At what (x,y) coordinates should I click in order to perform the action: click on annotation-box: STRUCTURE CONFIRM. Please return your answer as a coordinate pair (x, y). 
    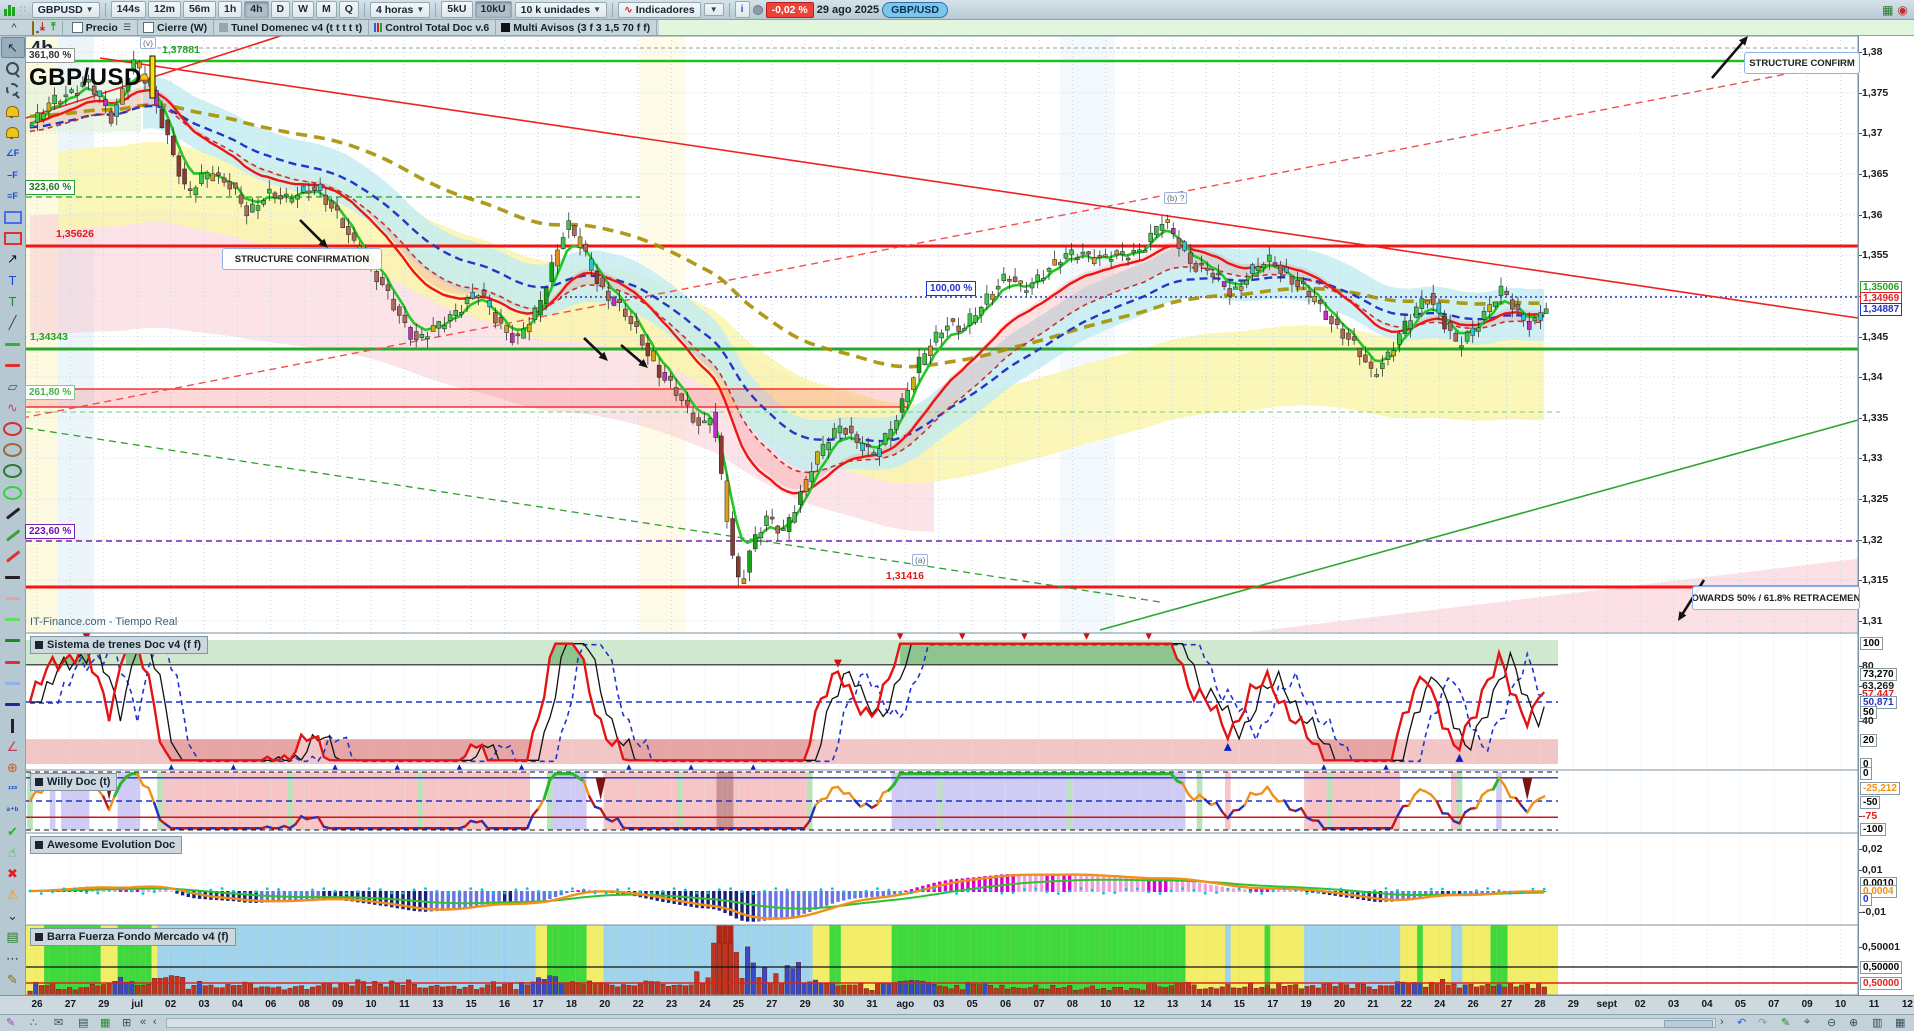
    Looking at the image, I should click on (1802, 63).